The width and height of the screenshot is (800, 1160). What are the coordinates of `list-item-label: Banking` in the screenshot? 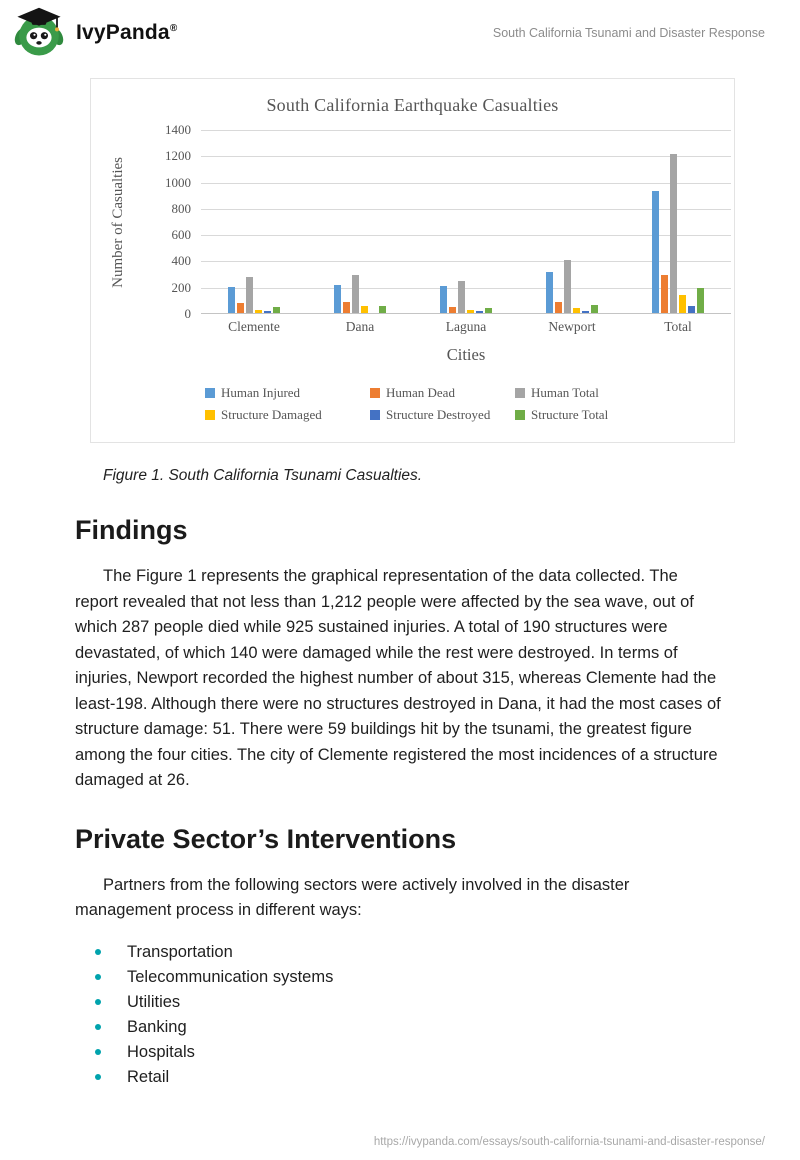 It's located at (157, 1026).